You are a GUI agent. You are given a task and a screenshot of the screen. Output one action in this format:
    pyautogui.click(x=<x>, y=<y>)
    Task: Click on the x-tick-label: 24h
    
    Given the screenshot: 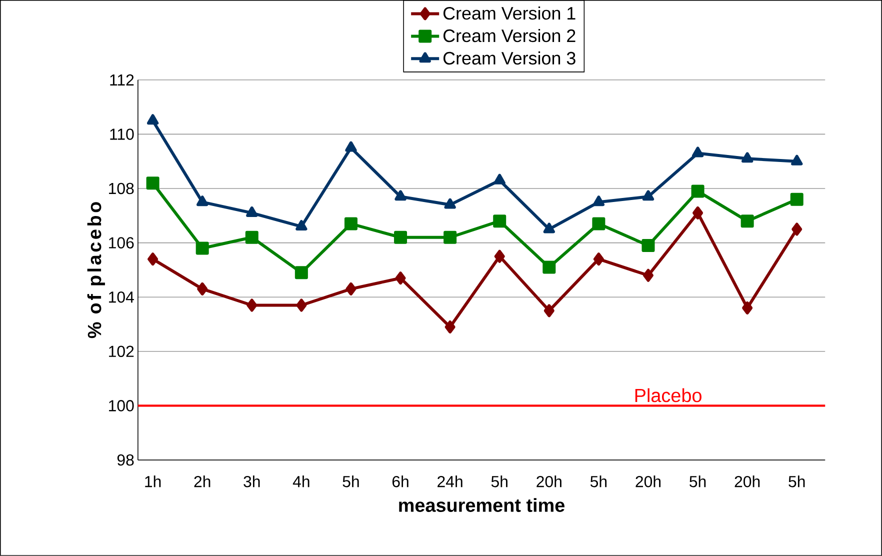 What is the action you would take?
    pyautogui.click(x=450, y=482)
    